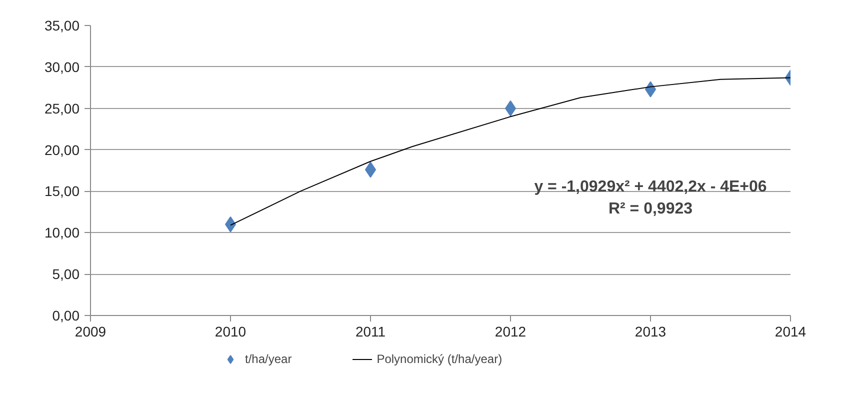 This screenshot has height=414, width=850. Describe the element at coordinates (510, 332) in the screenshot. I see `x-tick-label: 2012` at that location.